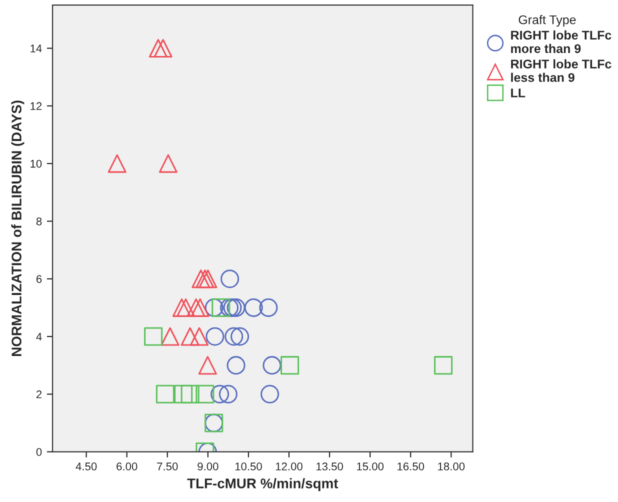 This screenshot has height=502, width=618. What do you see at coordinates (547, 21) in the screenshot?
I see `legend-title: Graft Type` at bounding box center [547, 21].